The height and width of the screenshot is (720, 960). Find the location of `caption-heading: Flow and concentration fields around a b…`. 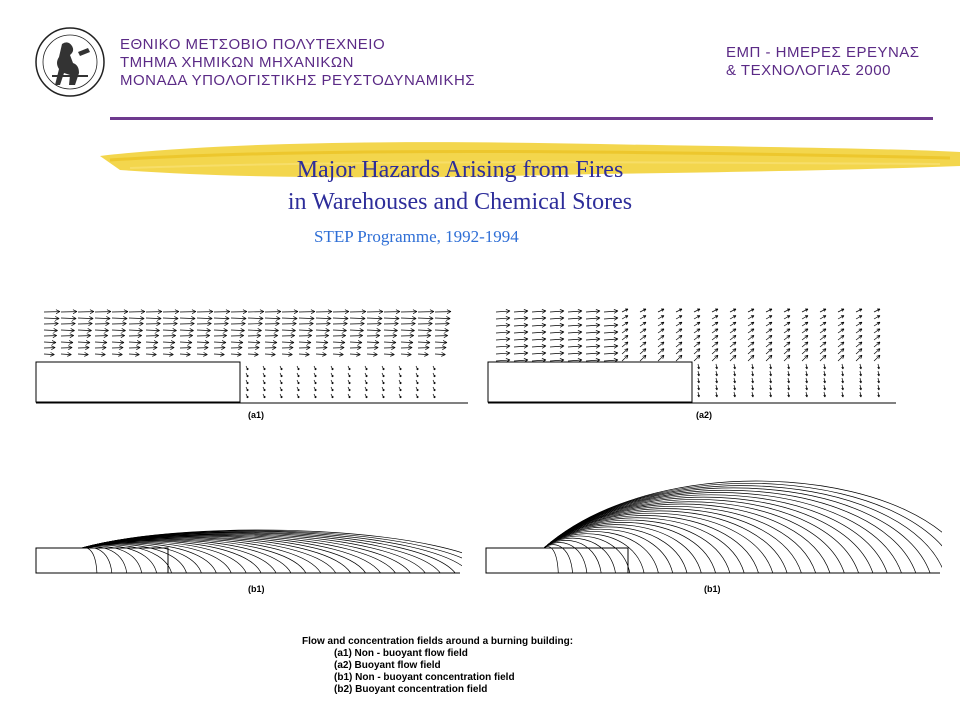

caption-heading: Flow and concentration fields around a b… is located at coordinates (438, 641).